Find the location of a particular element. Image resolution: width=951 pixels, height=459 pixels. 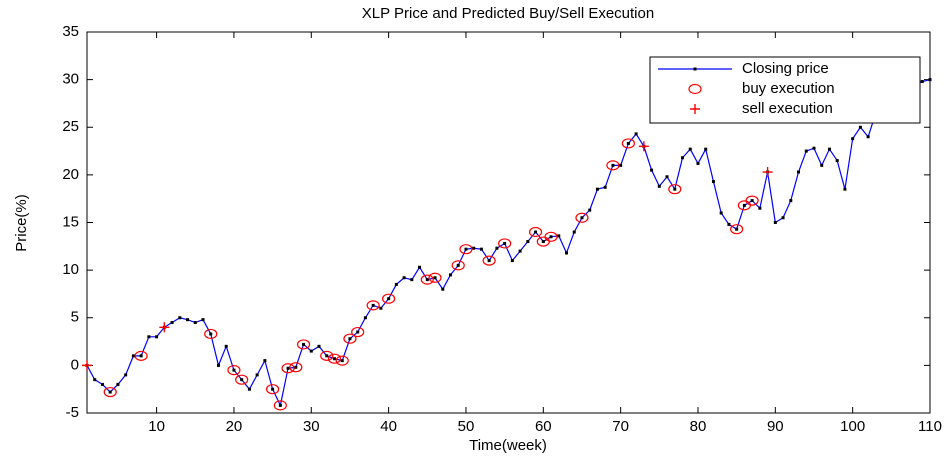

y-tick-label: 5 is located at coordinates (75, 317).